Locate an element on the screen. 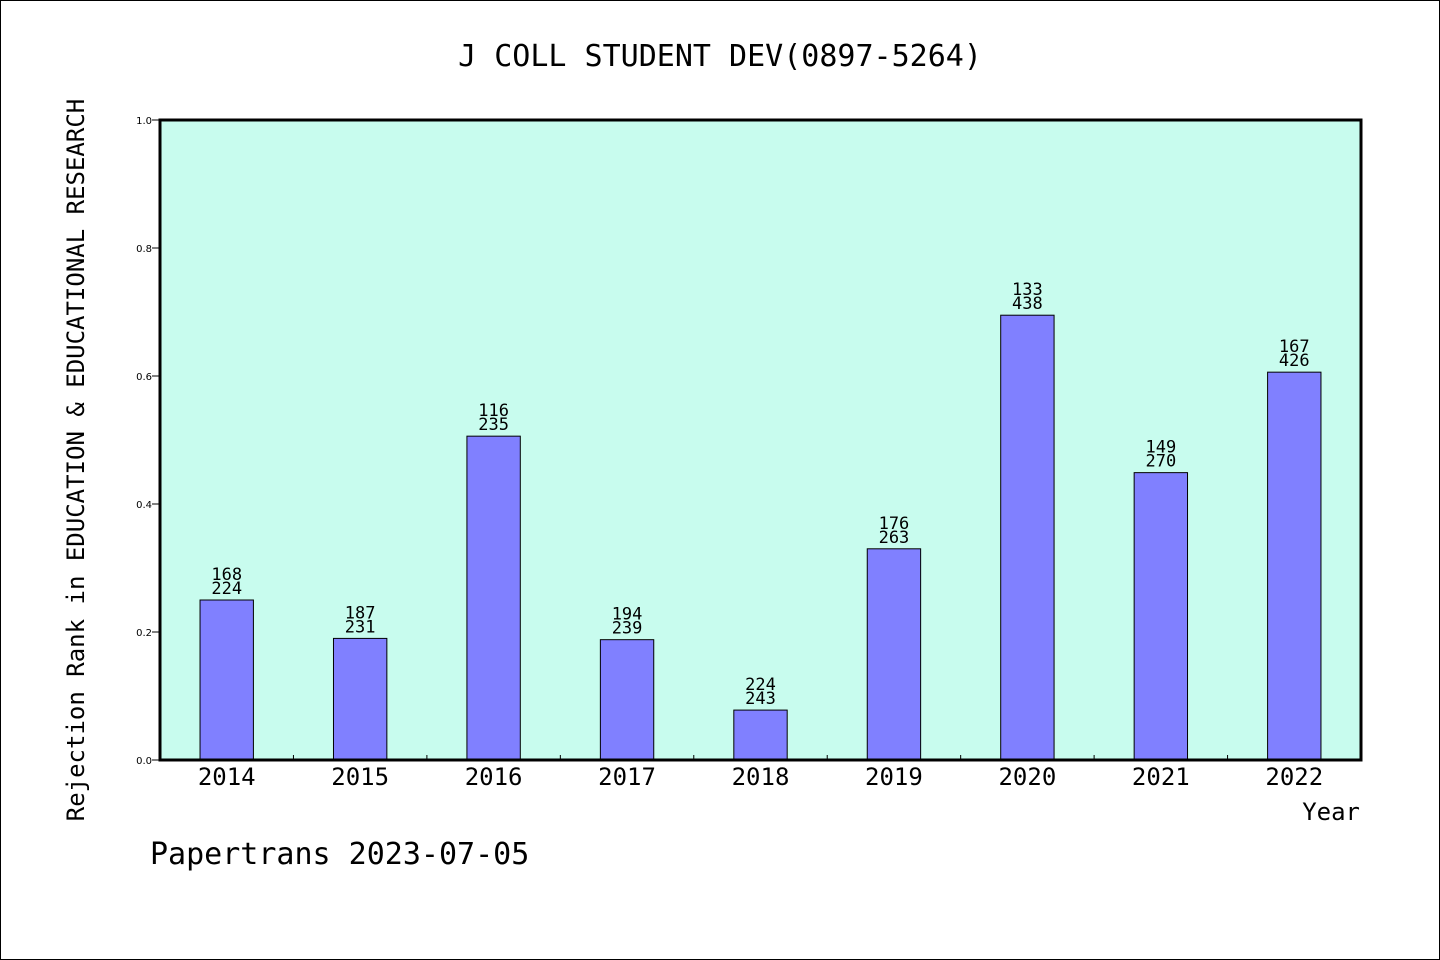 Image resolution: width=1440 pixels, height=960 pixels. bar-label-bottom-2020: 438 is located at coordinates (1027, 304).